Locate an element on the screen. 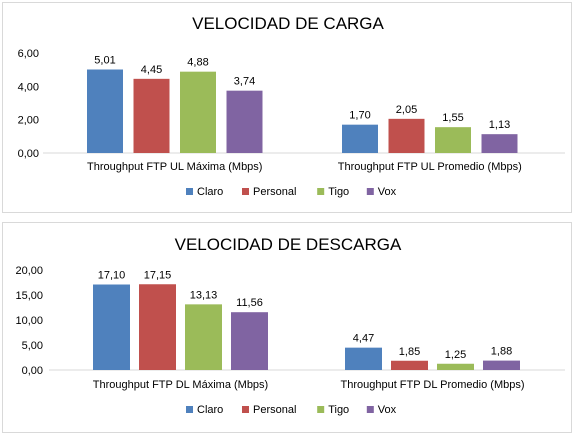  data-label: 17,10 is located at coordinates (112, 276).